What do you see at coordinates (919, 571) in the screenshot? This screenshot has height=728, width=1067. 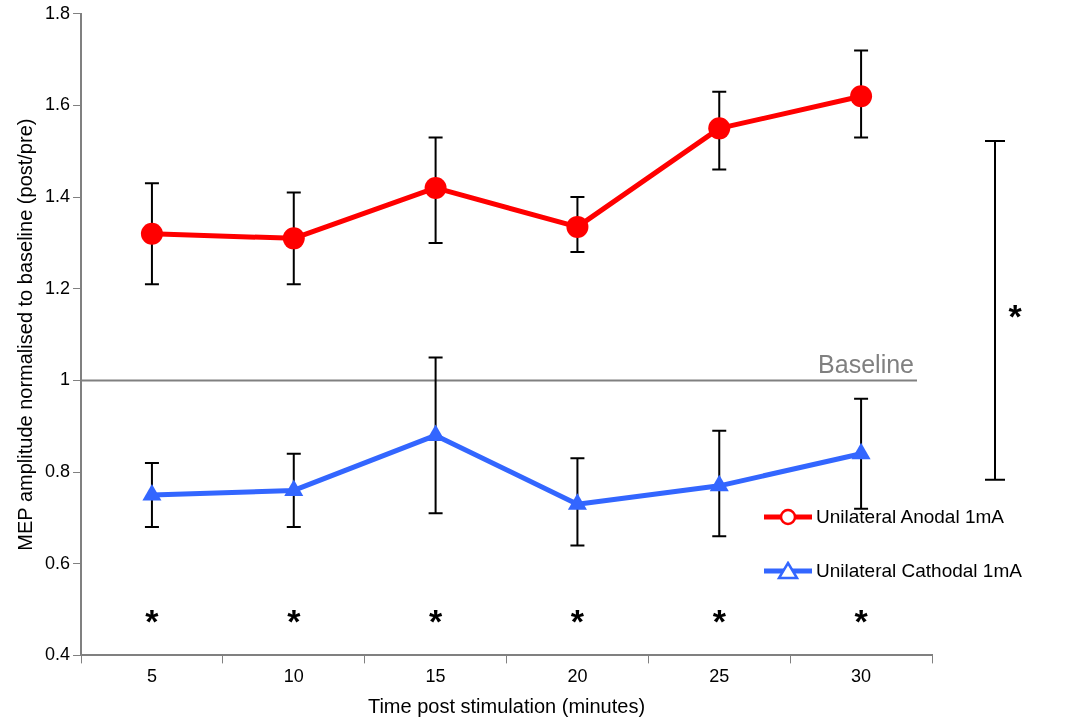 I see `legend-label: Unilateral Cathodal 1mA` at bounding box center [919, 571].